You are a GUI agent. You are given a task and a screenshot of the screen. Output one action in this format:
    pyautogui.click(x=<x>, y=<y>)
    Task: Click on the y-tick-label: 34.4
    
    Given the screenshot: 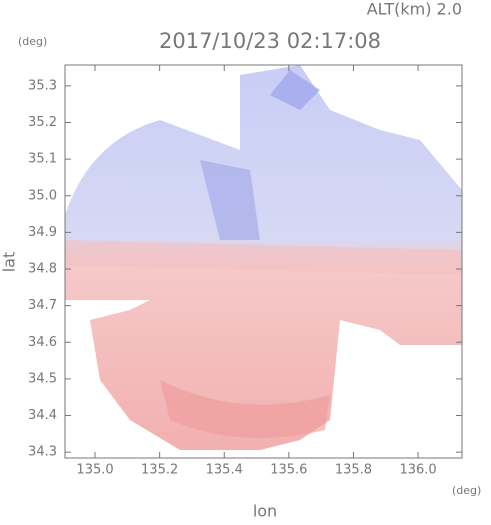 What is the action you would take?
    pyautogui.click(x=42, y=415)
    